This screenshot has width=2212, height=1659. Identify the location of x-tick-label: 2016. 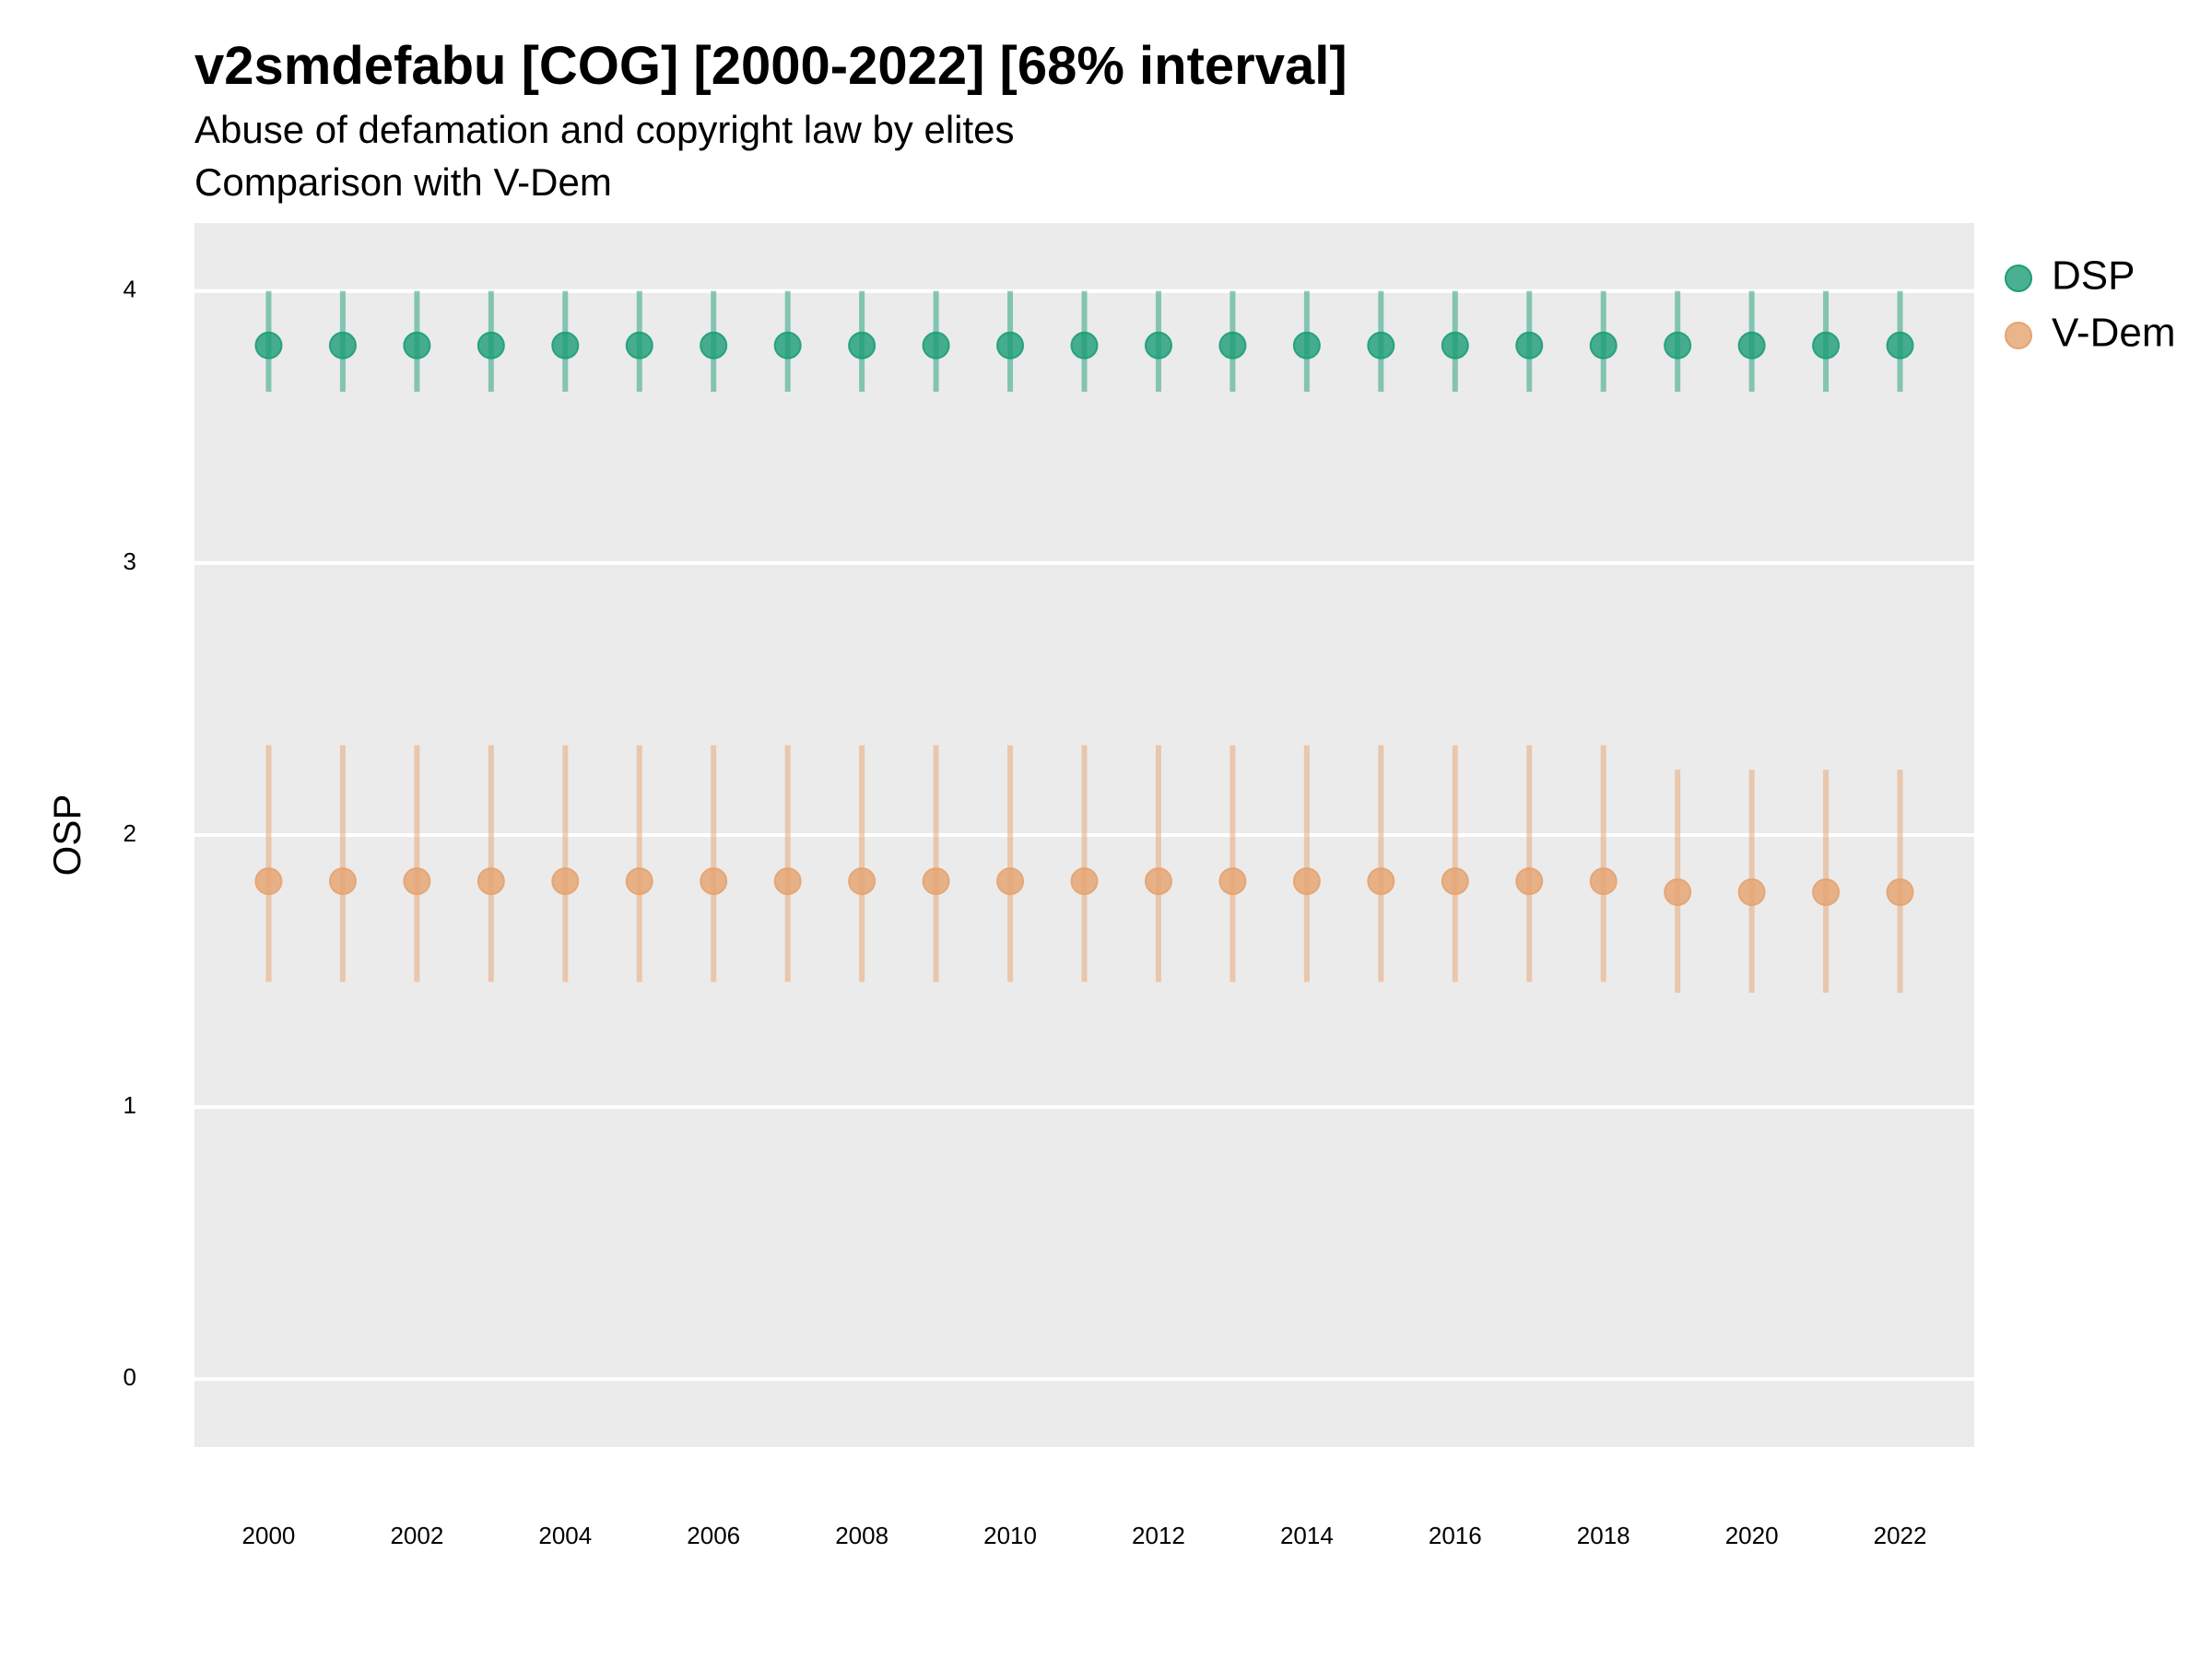
(1455, 1535).